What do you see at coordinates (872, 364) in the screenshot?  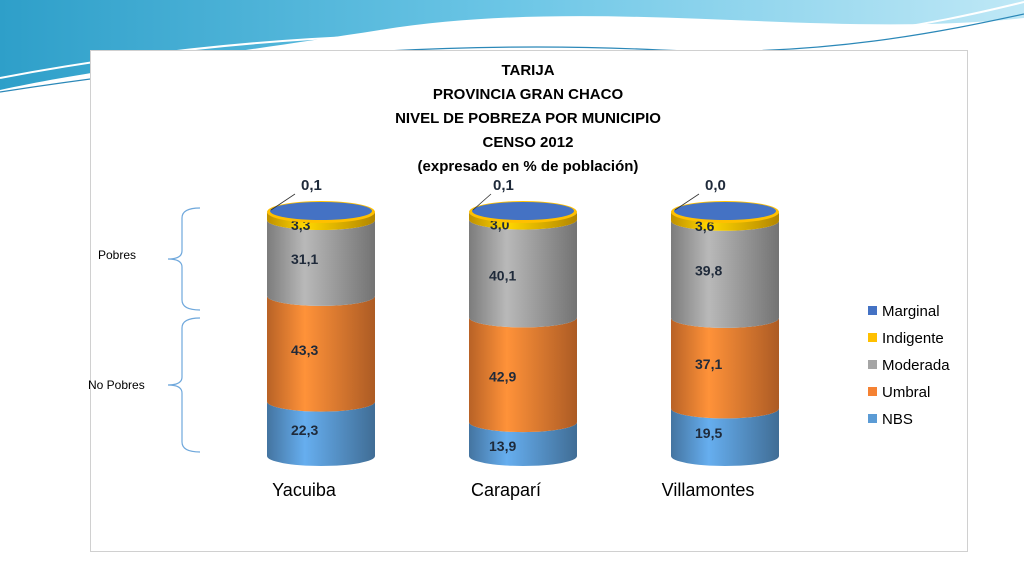 I see `legend-swatch-moderada` at bounding box center [872, 364].